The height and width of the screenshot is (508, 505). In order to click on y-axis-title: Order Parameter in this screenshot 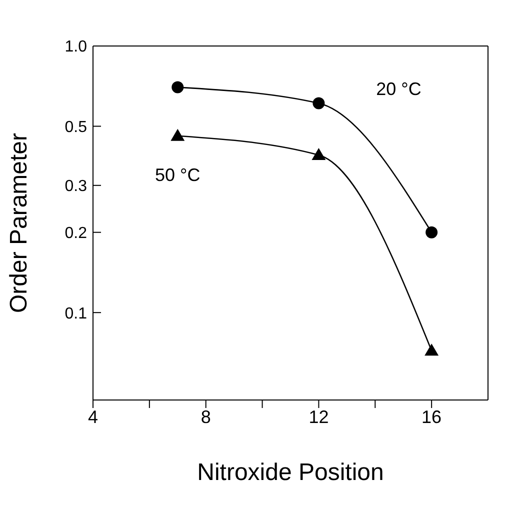, I will do `click(19, 223)`.